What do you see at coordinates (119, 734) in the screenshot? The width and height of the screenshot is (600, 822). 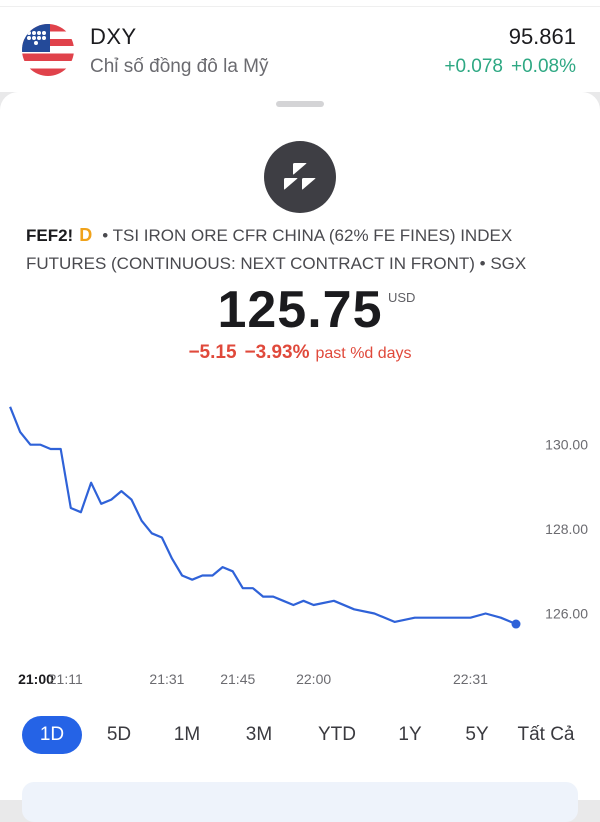 I see `range-5d: 5D` at bounding box center [119, 734].